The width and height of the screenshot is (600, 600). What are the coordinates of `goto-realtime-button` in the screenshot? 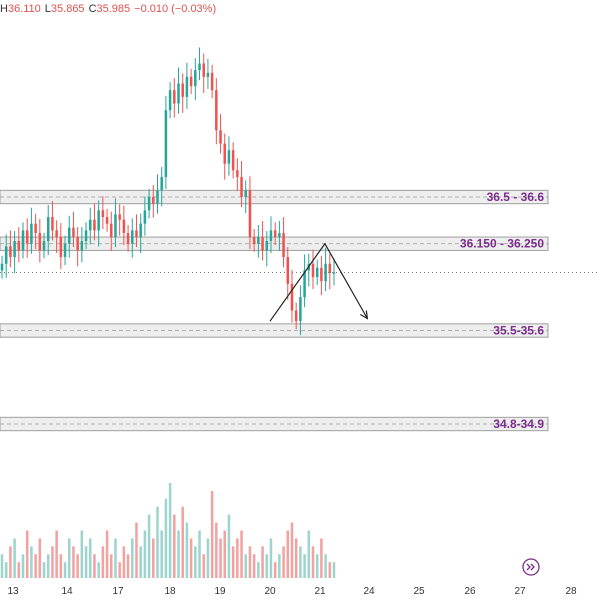 It's located at (531, 567).